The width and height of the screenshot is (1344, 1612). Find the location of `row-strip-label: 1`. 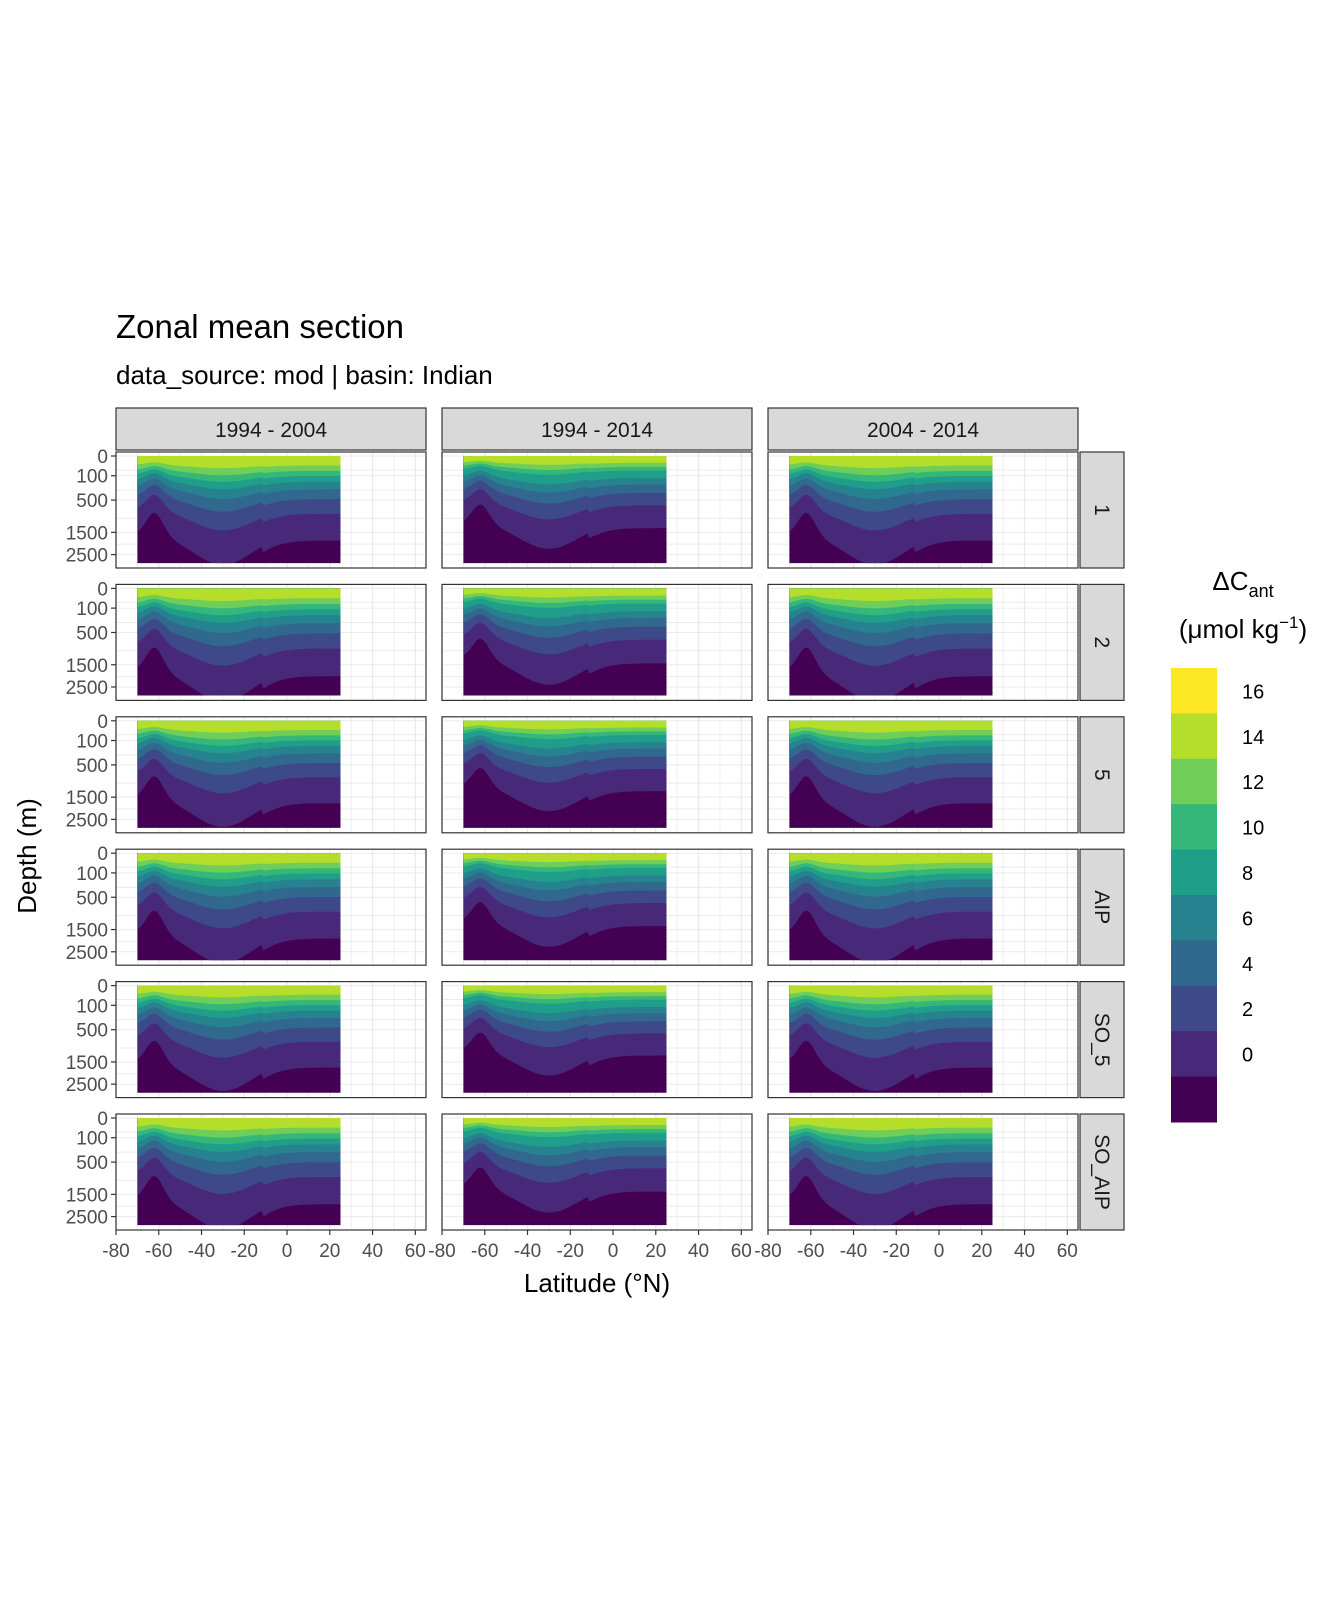

row-strip-label: 1 is located at coordinates (1101, 510).